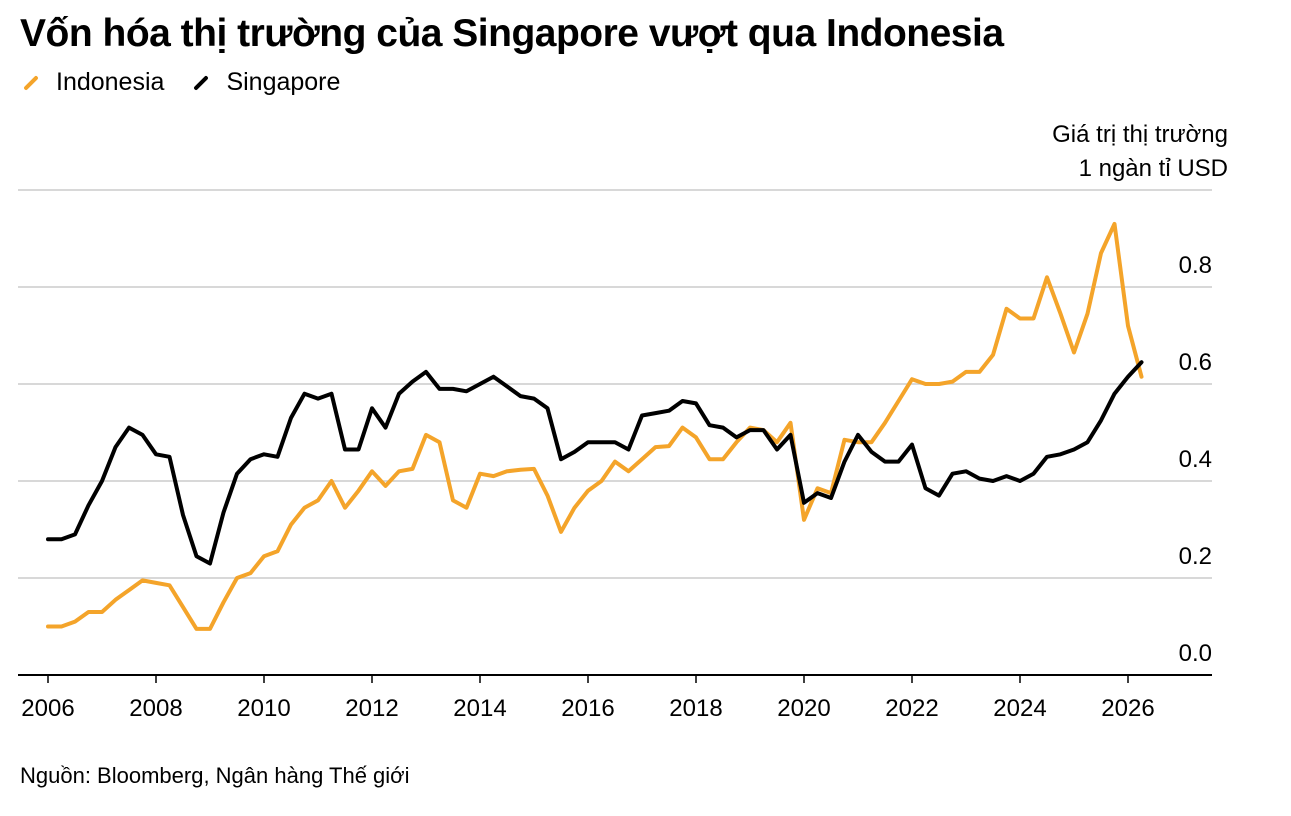  Describe the element at coordinates (479, 708) in the screenshot. I see `x-tick-label: 2014` at that location.